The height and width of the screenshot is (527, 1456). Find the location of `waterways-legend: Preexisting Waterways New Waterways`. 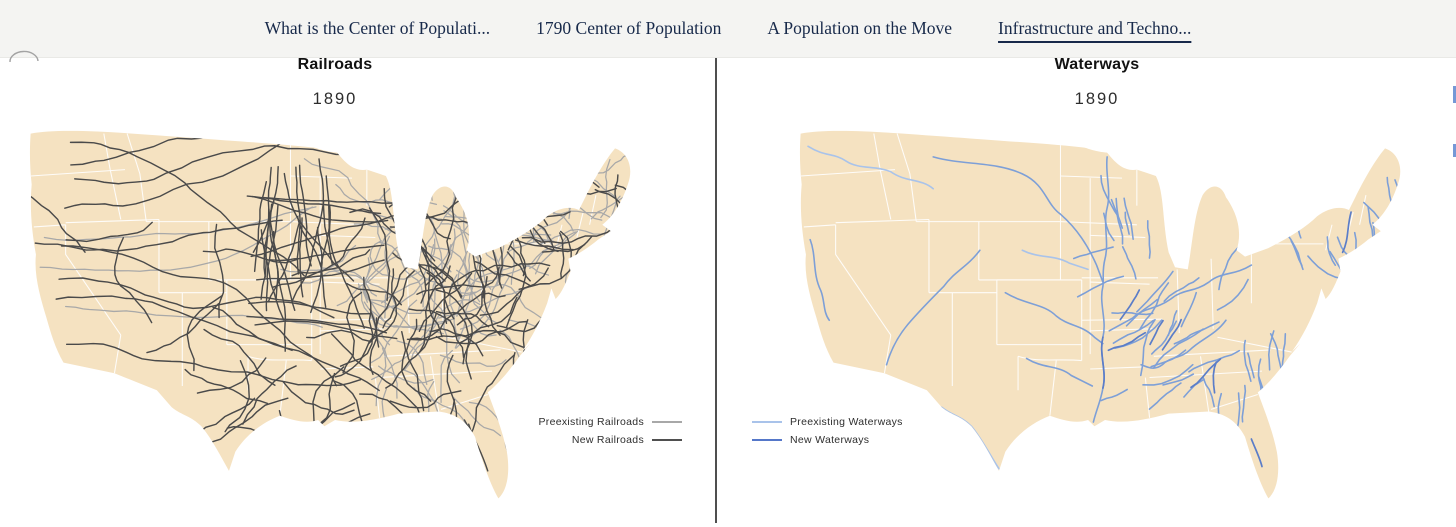

waterways-legend: Preexisting Waterways New Waterways is located at coordinates (862, 431).